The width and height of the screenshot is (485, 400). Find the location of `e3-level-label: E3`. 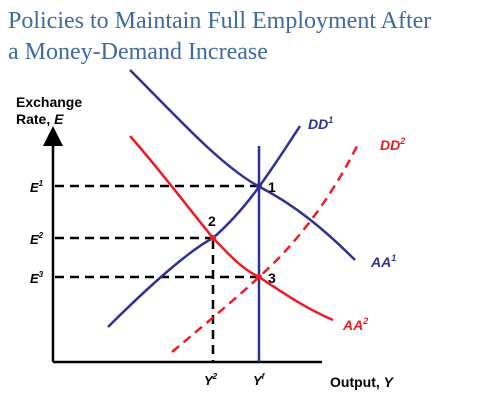

e3-level-label: E3 is located at coordinates (37, 278).